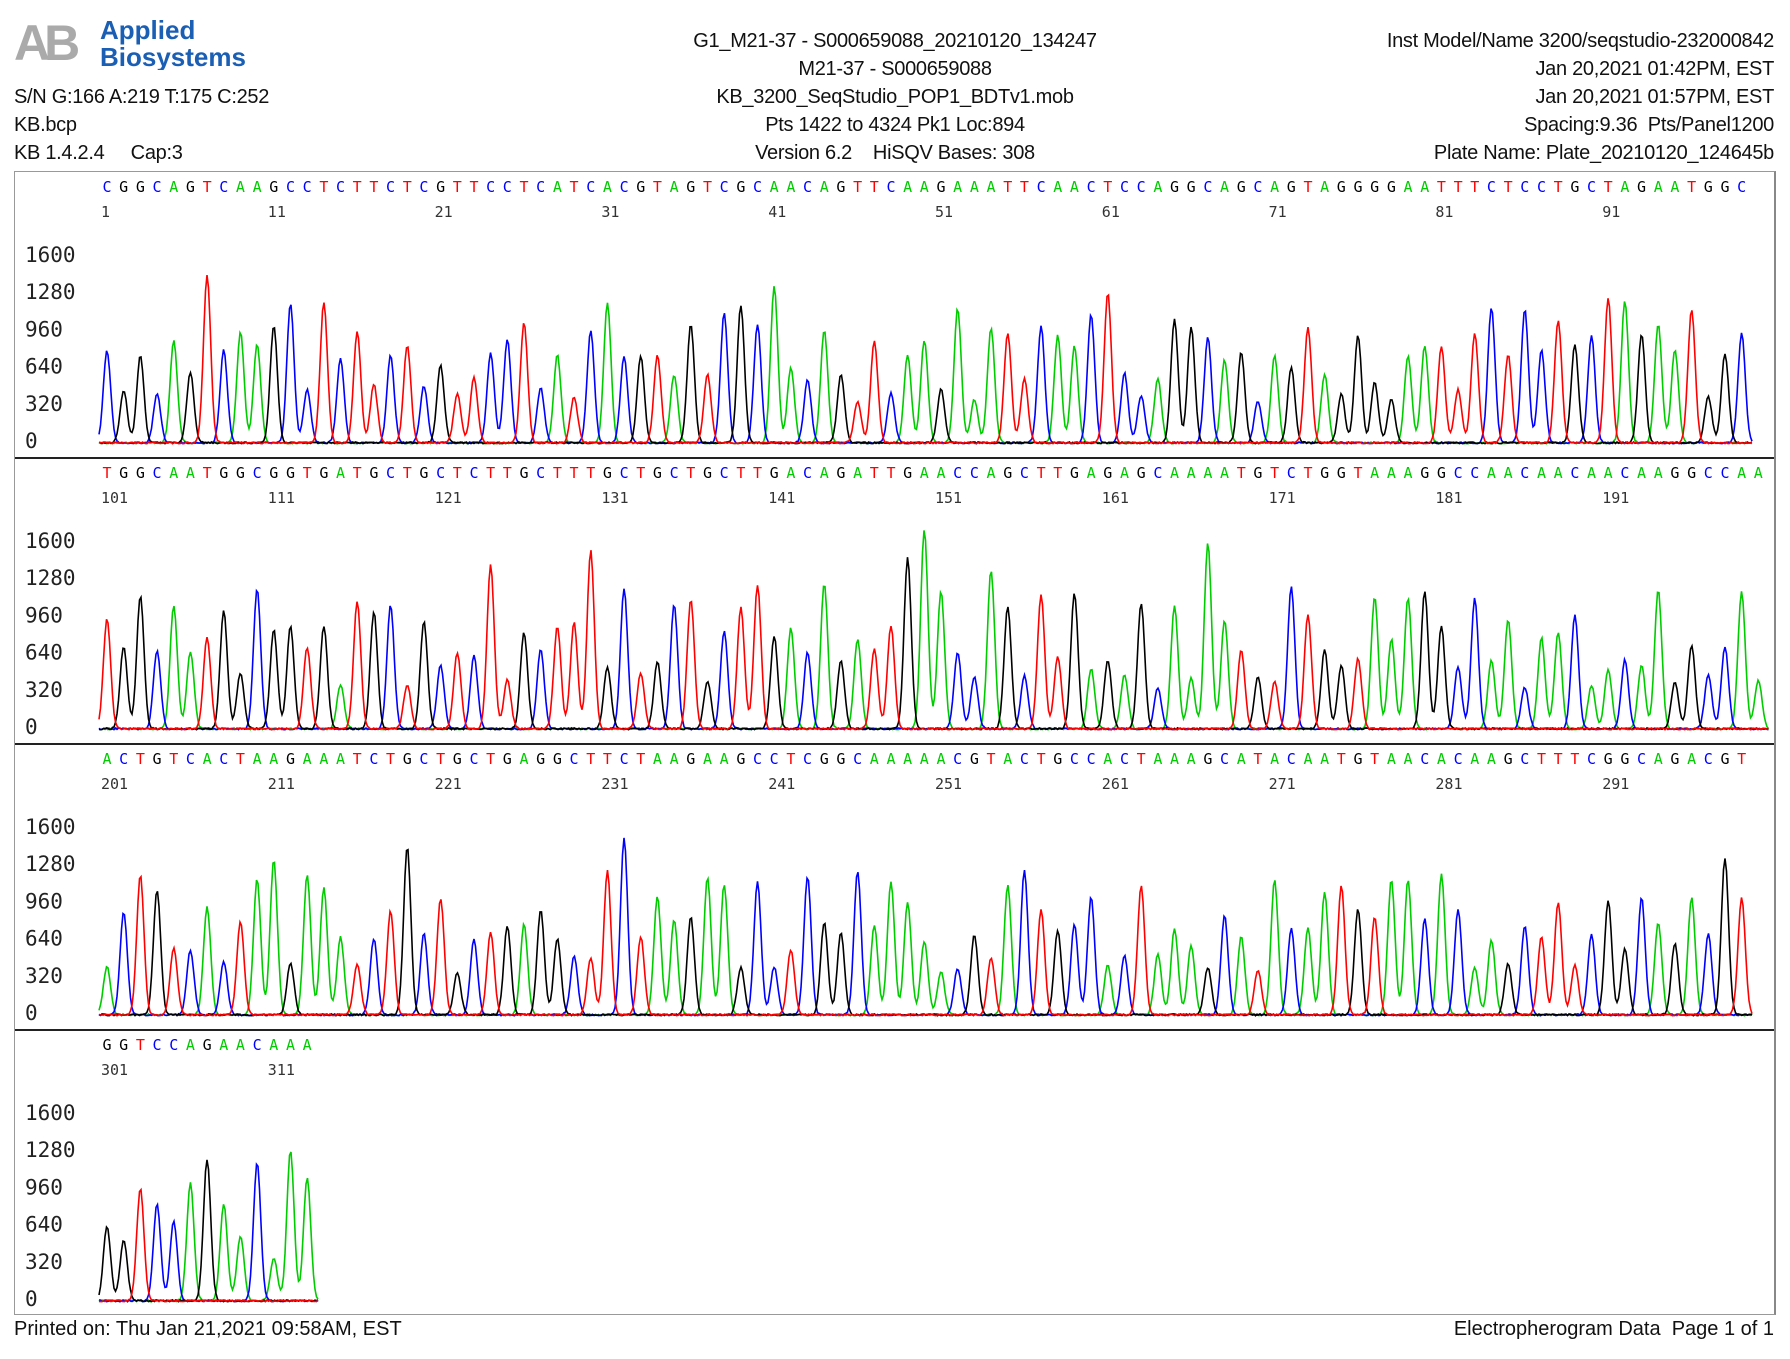 The width and height of the screenshot is (1790, 1359). Describe the element at coordinates (895, 125) in the screenshot. I see `points-info: Pts 1422 to 4324 Pk1 Loc:894` at that location.